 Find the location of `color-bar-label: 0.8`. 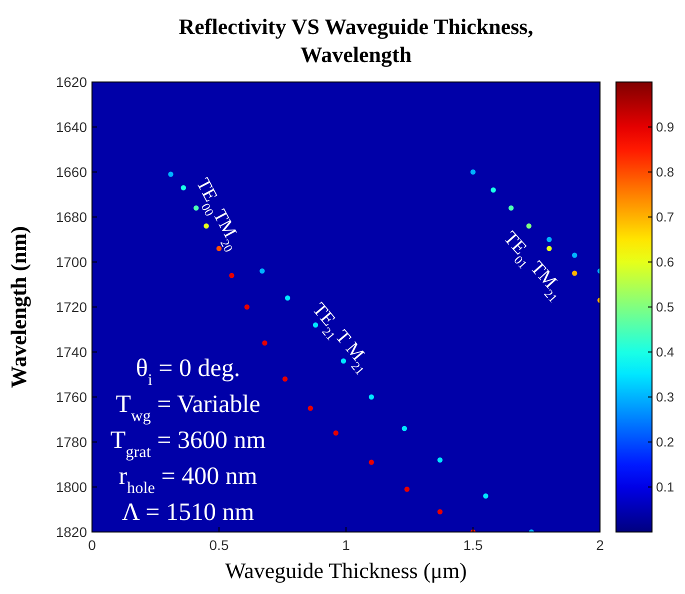

color-bar-label: 0.8 is located at coordinates (665, 172).